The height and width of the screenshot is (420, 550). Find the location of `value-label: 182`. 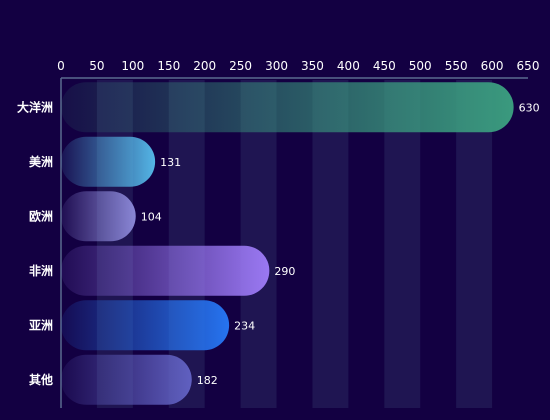

value-label: 182 is located at coordinates (207, 380).